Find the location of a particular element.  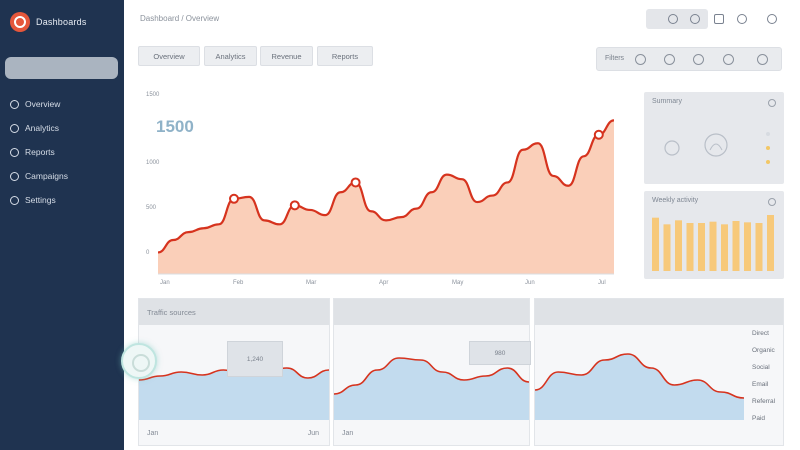

x-tick-label: Jul is located at coordinates (602, 283).